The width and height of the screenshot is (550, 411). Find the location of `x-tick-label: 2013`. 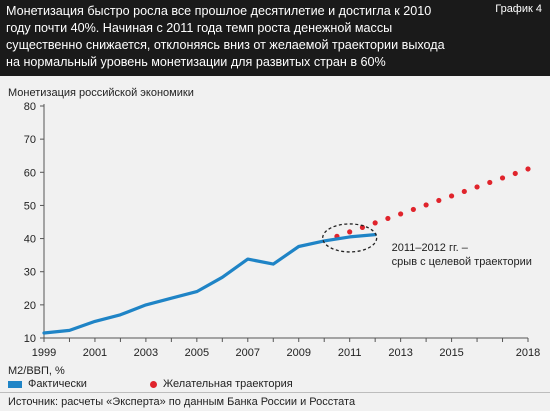

x-tick-label: 2013 is located at coordinates (400, 353).